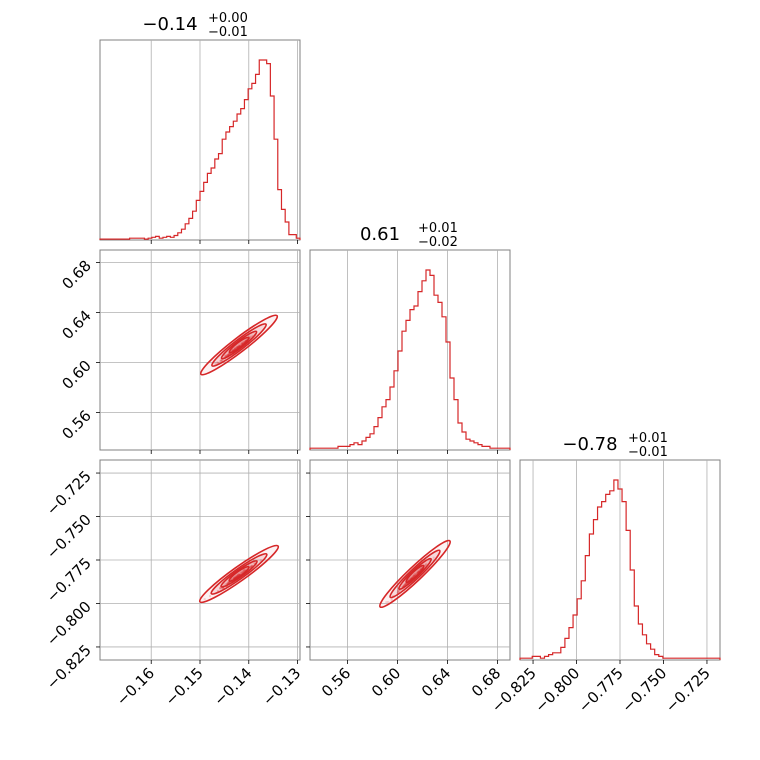 Image resolution: width=760 pixels, height=760 pixels. I want to click on y-tick-label-1-3: 0.68, so click(76, 275).